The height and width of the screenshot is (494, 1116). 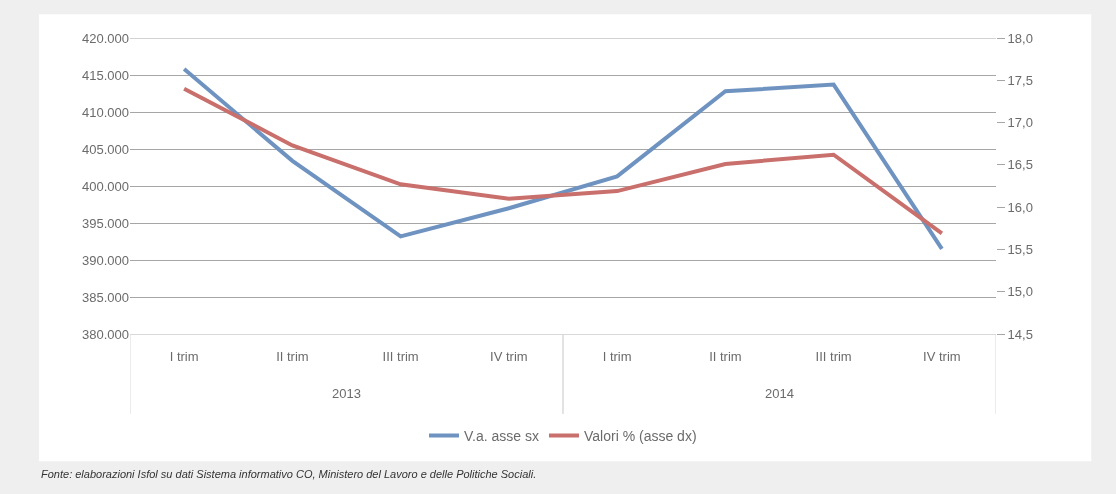 What do you see at coordinates (501, 435) in the screenshot?
I see `legend-label: V.a. asse sx` at bounding box center [501, 435].